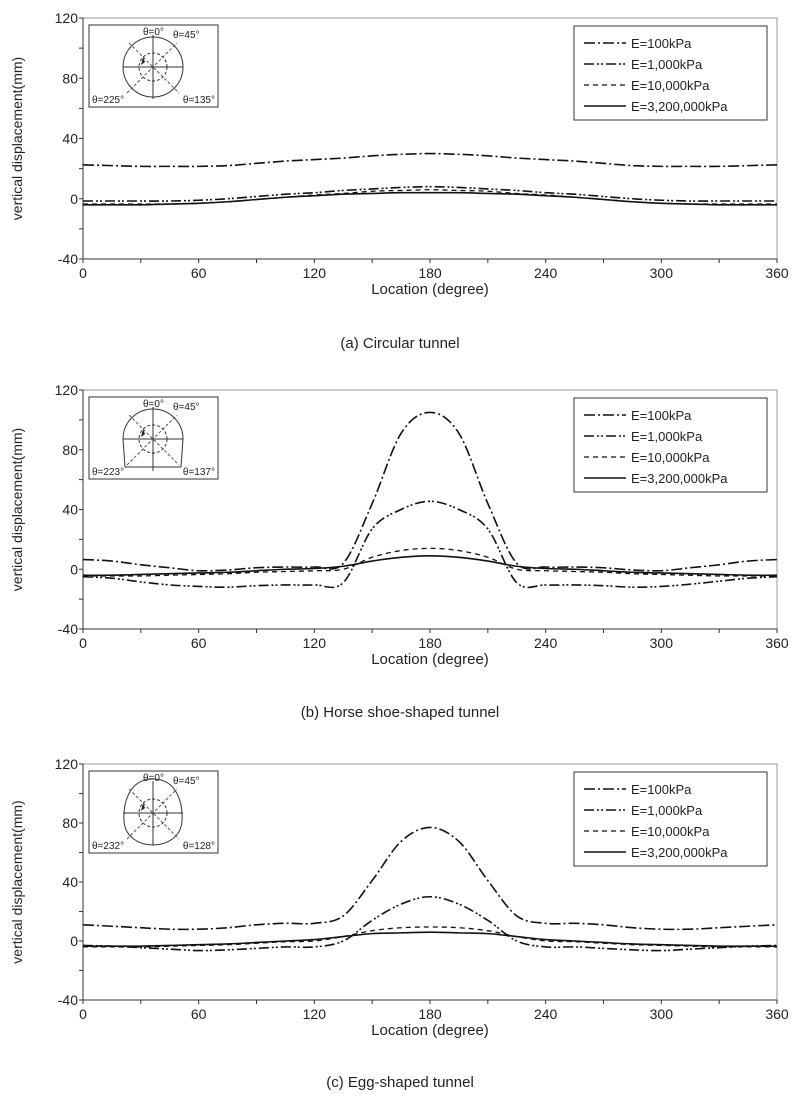 The image size is (800, 1104). I want to click on inset-angle-label: θ=225°, so click(108, 100).